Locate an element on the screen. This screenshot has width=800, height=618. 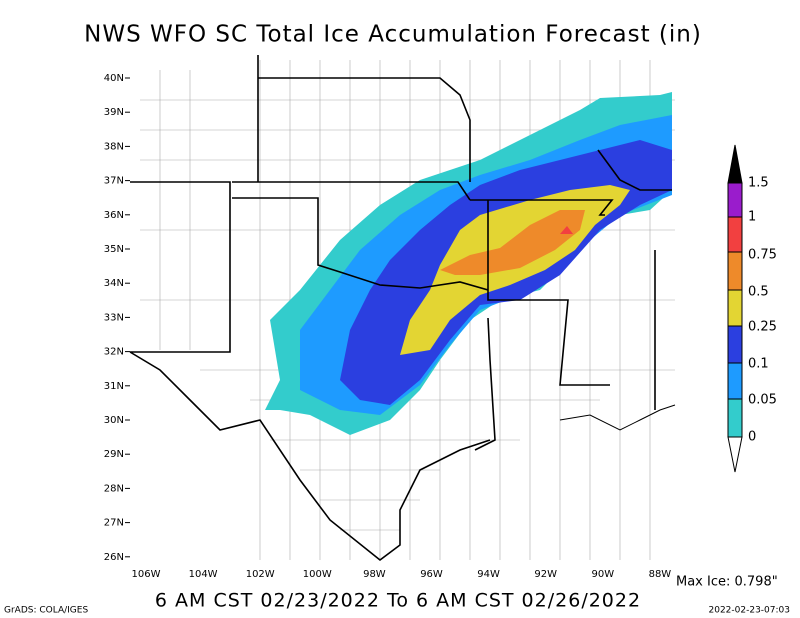
latitude-label: 34N is located at coordinates (114, 283).